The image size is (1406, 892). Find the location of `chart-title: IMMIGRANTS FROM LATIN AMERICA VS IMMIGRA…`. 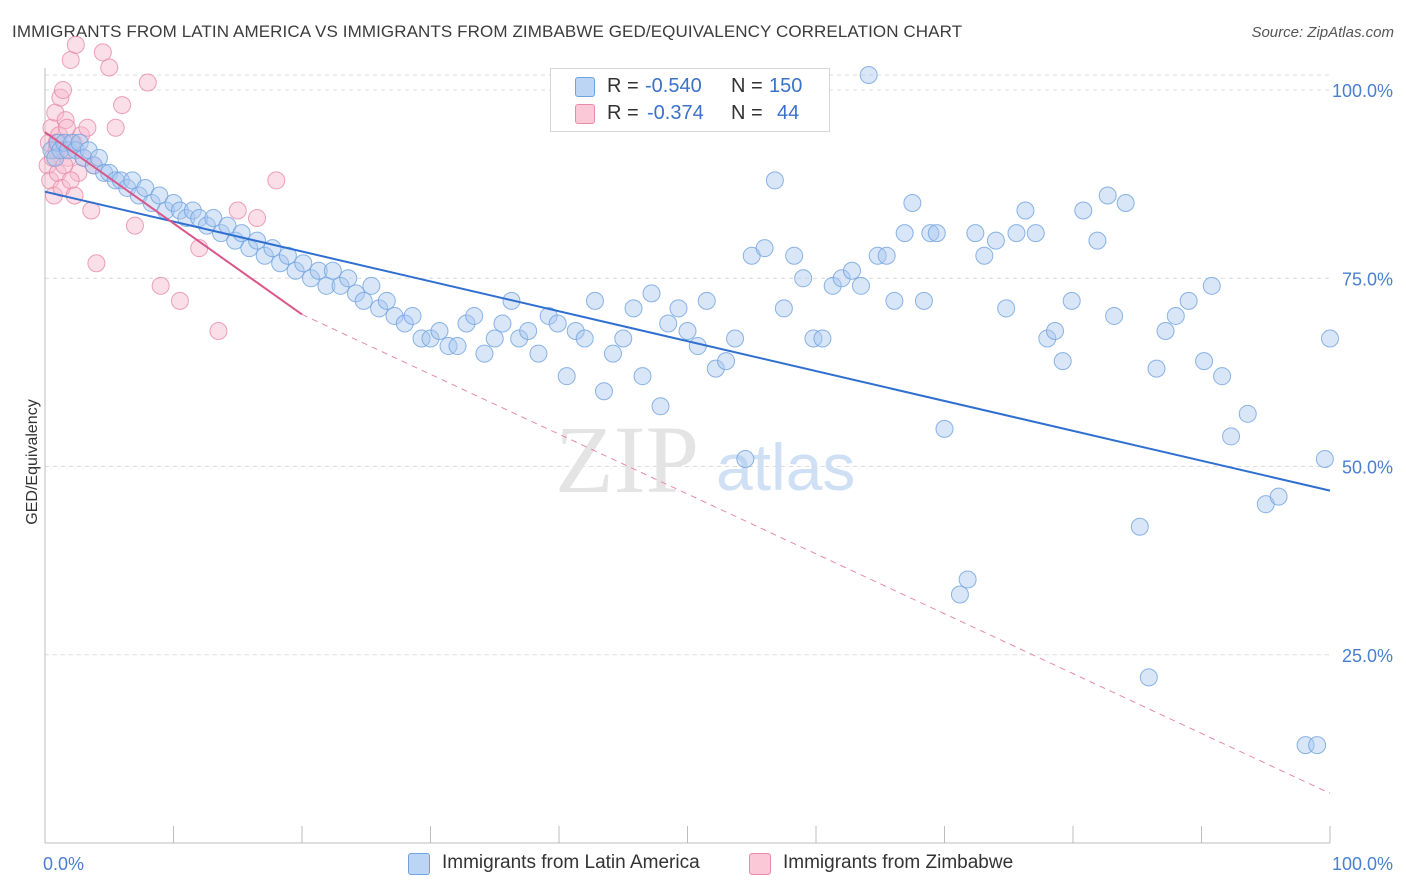

chart-title: IMMIGRANTS FROM LATIN AMERICA VS IMMIGRA… is located at coordinates (487, 31).